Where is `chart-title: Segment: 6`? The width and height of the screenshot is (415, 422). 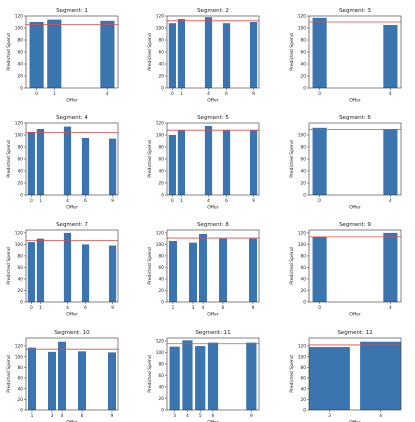
chart-title: Segment: 6 is located at coordinates (355, 118).